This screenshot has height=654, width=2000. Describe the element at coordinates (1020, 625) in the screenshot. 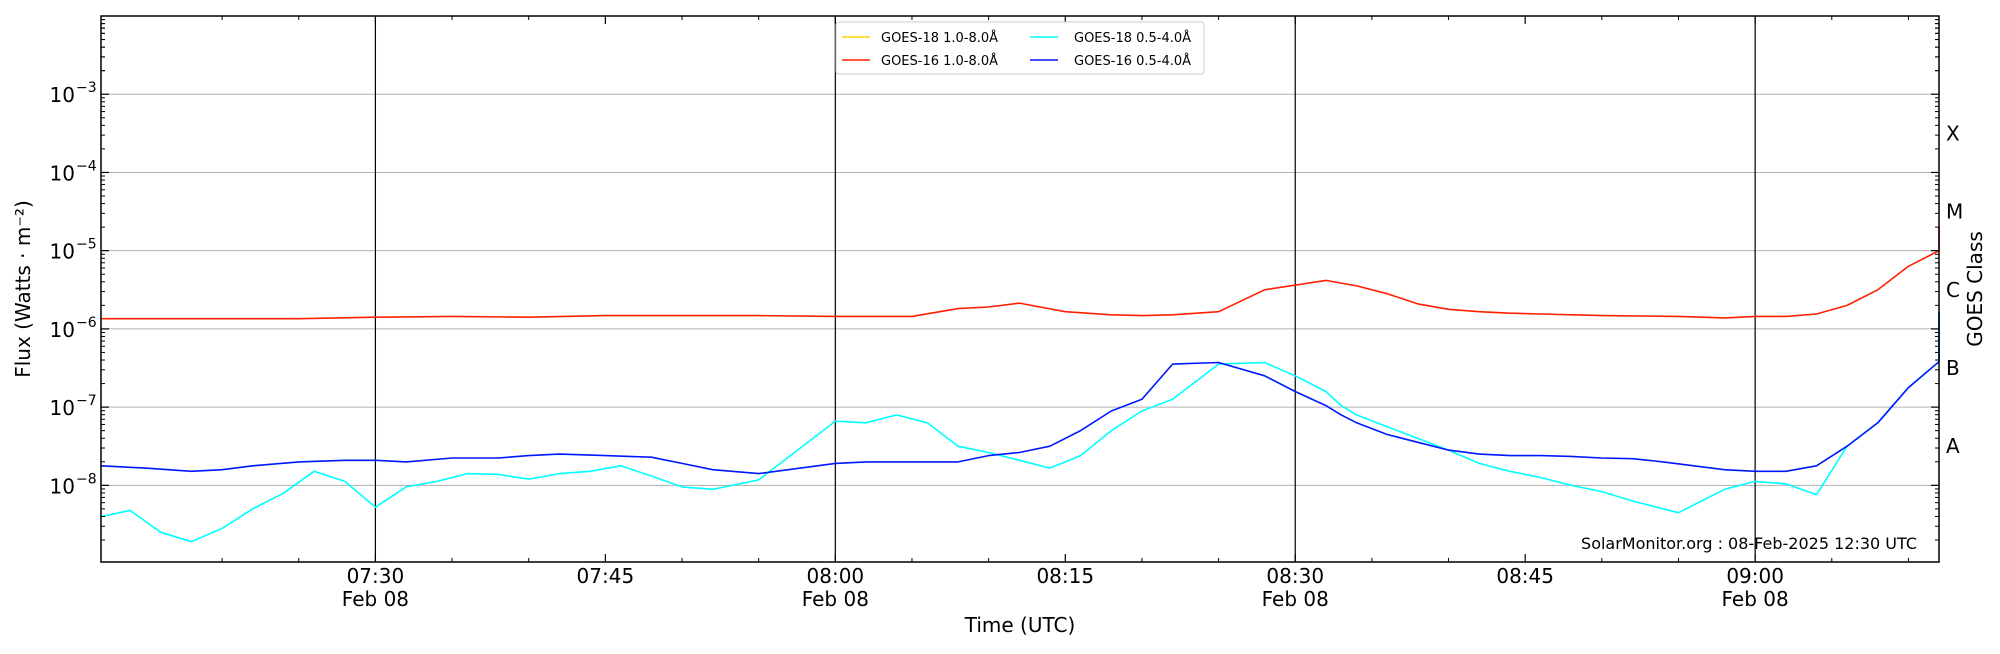

I see `x-axis-title: Time (UTC)` at that location.